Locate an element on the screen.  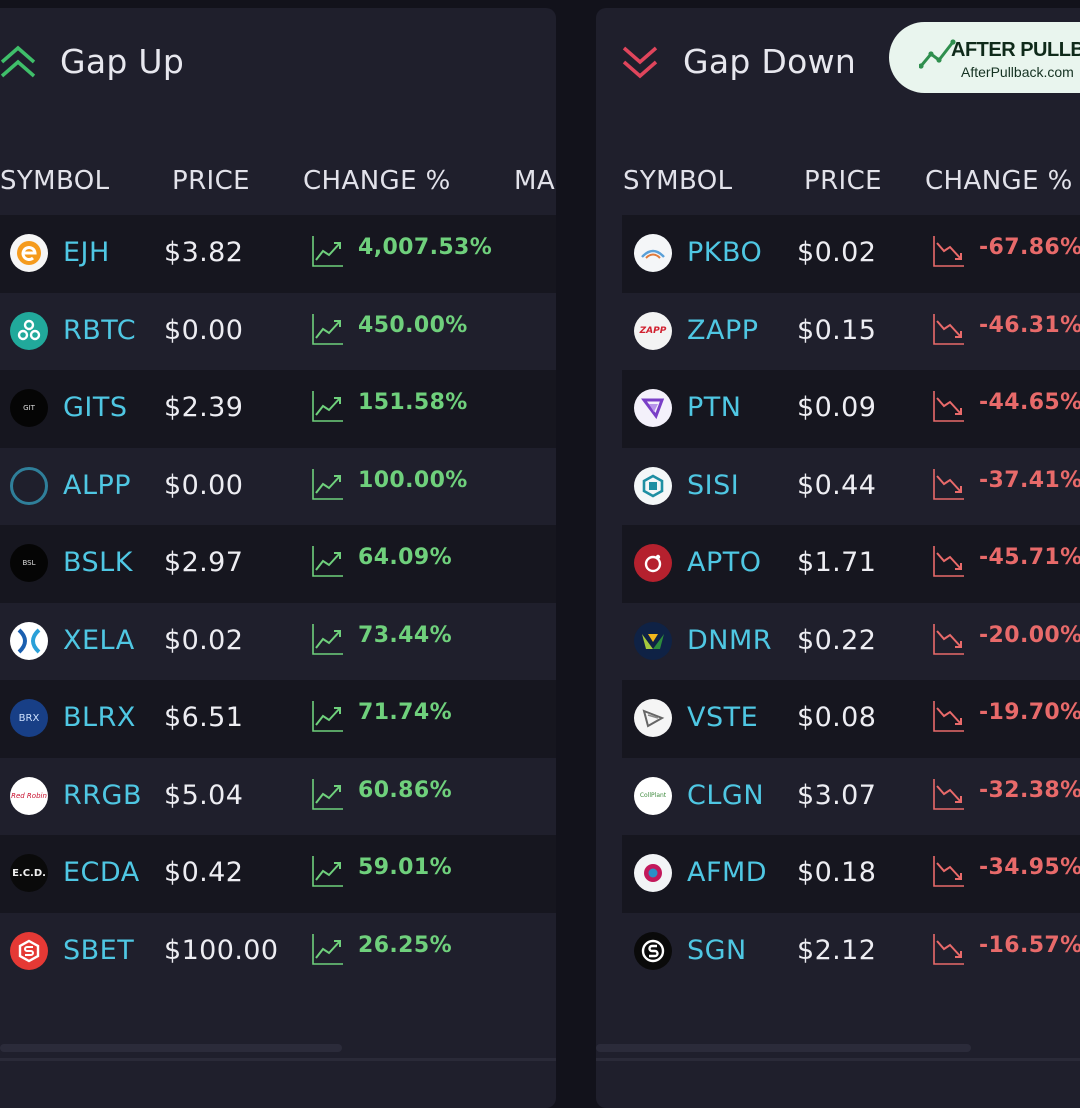
symbol-link: DNMR is located at coordinates (730, 640).